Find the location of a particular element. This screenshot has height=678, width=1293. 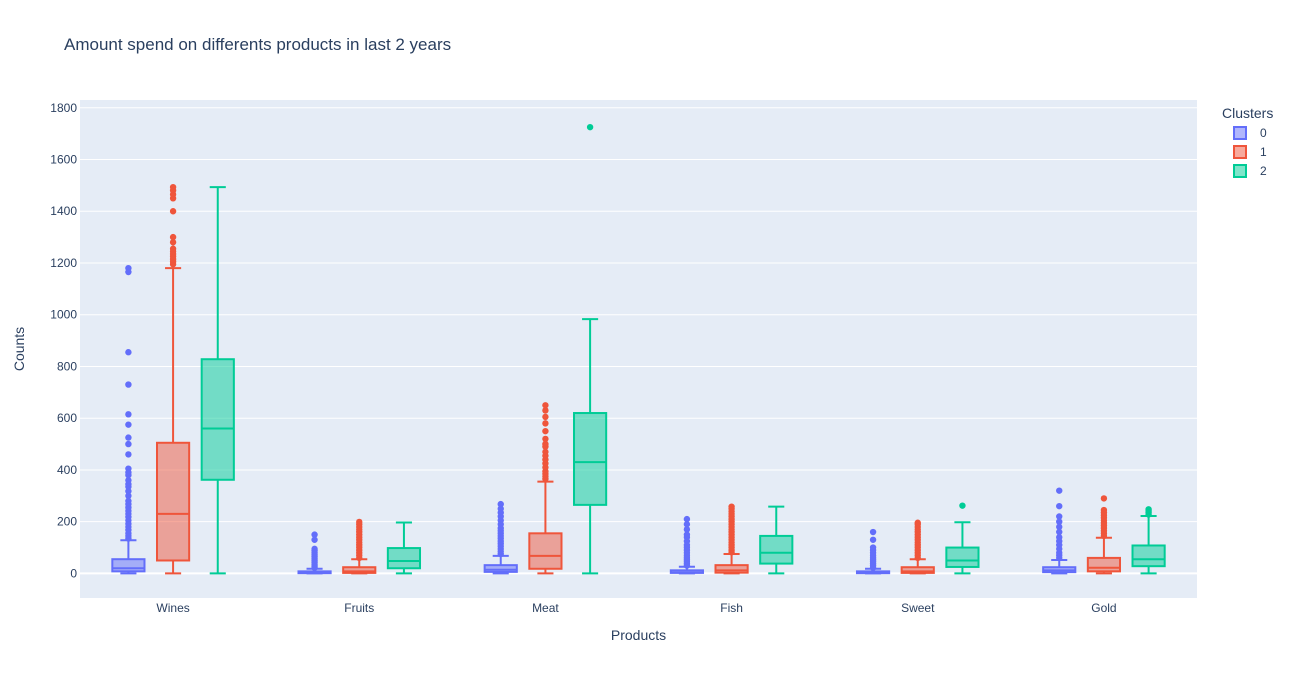

x-tick-label: Sweet is located at coordinates (918, 608).